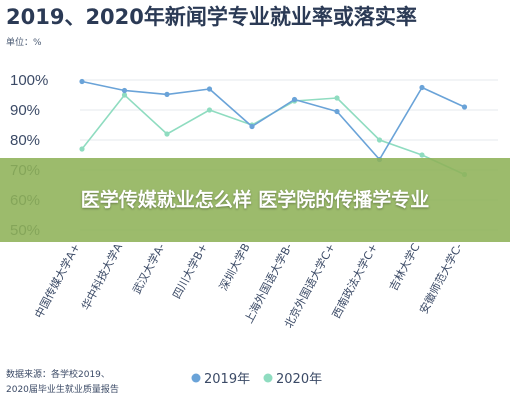  Describe the element at coordinates (148, 268) in the screenshot. I see `x-tick-label: 武汉大学A-` at that location.